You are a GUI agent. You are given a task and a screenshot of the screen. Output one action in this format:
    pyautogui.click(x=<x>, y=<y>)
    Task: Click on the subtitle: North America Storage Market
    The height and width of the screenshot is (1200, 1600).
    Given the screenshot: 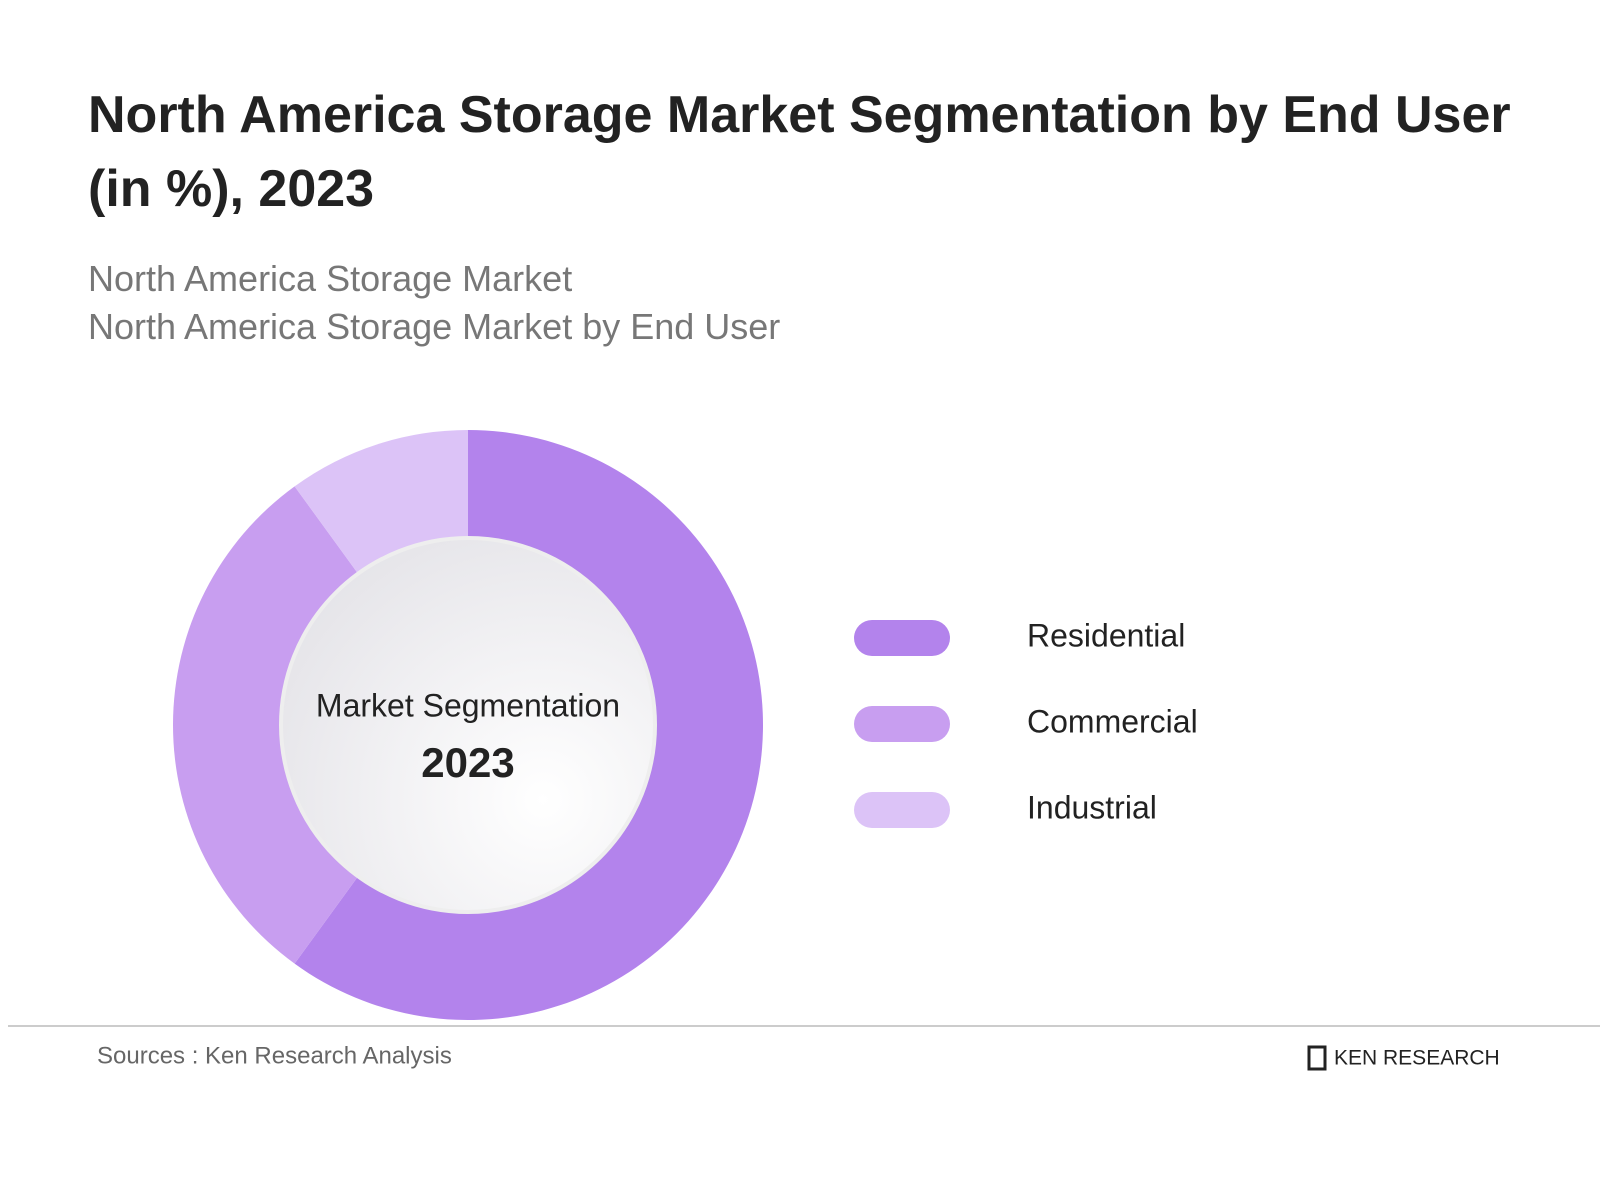 What is the action you would take?
    pyautogui.click(x=330, y=278)
    